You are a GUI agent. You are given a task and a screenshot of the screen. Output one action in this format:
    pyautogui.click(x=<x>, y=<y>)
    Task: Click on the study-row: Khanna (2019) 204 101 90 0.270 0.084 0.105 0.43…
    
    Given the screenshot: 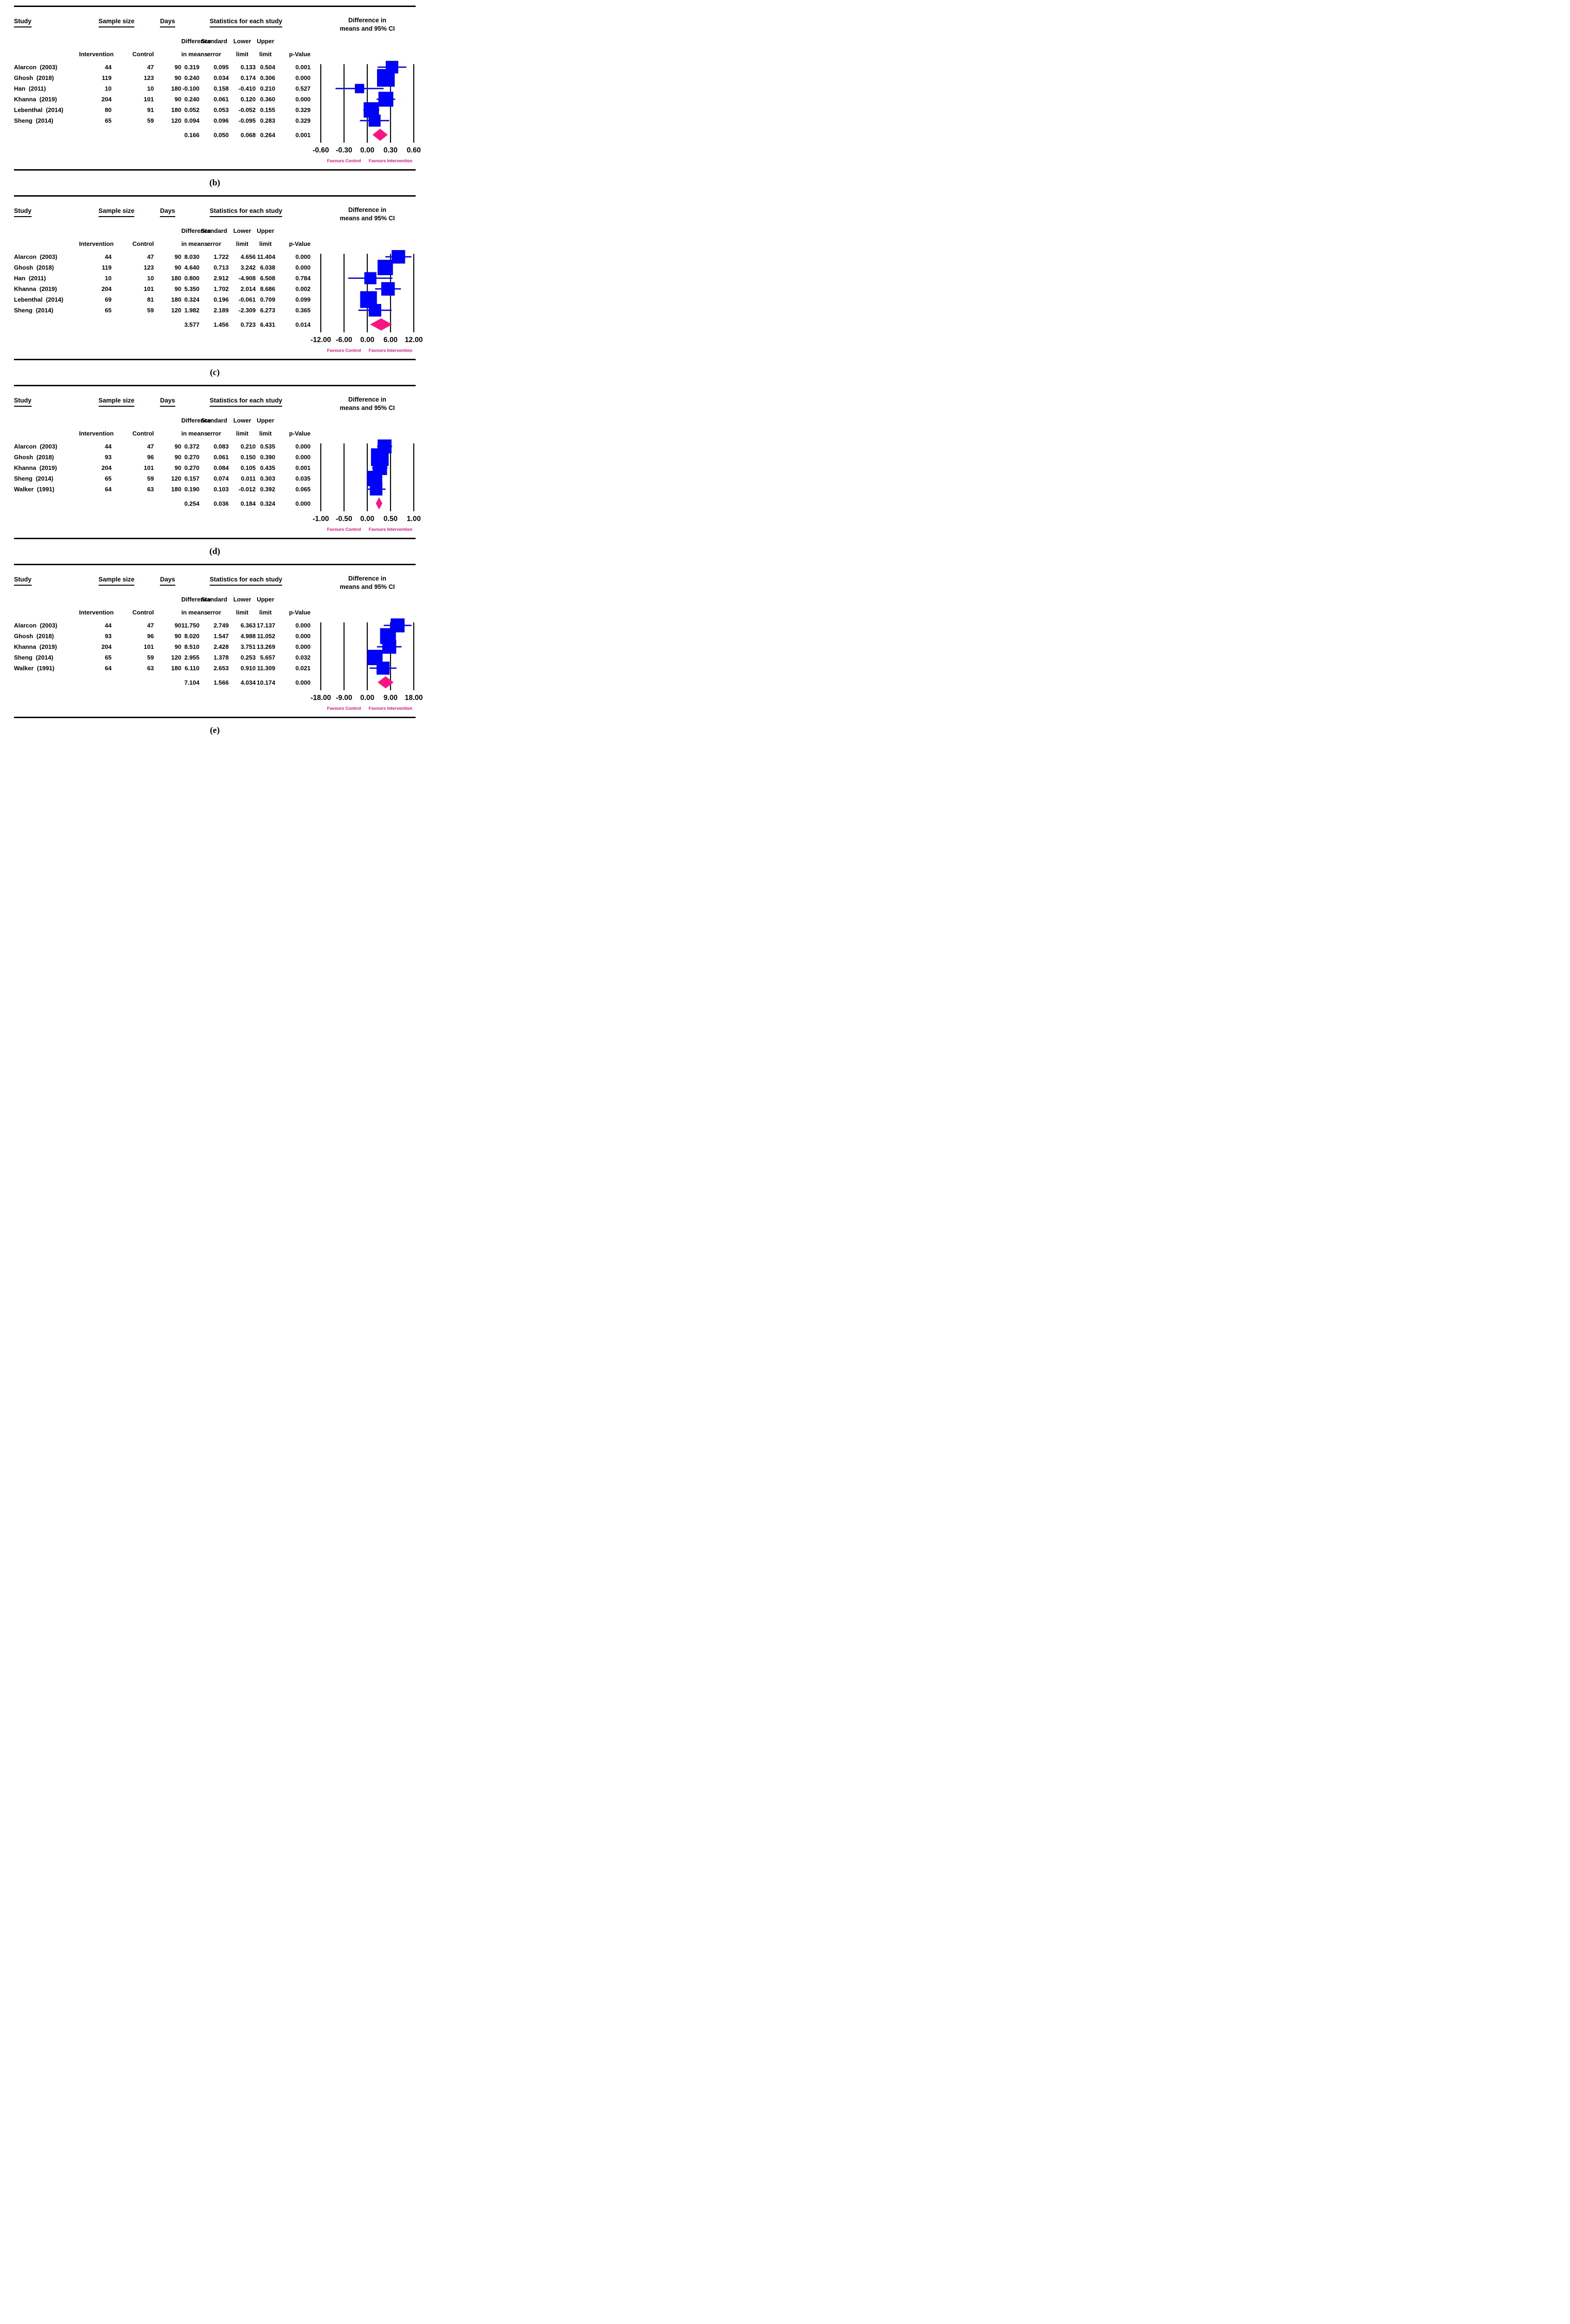 What is the action you would take?
    pyautogui.click(x=215, y=467)
    